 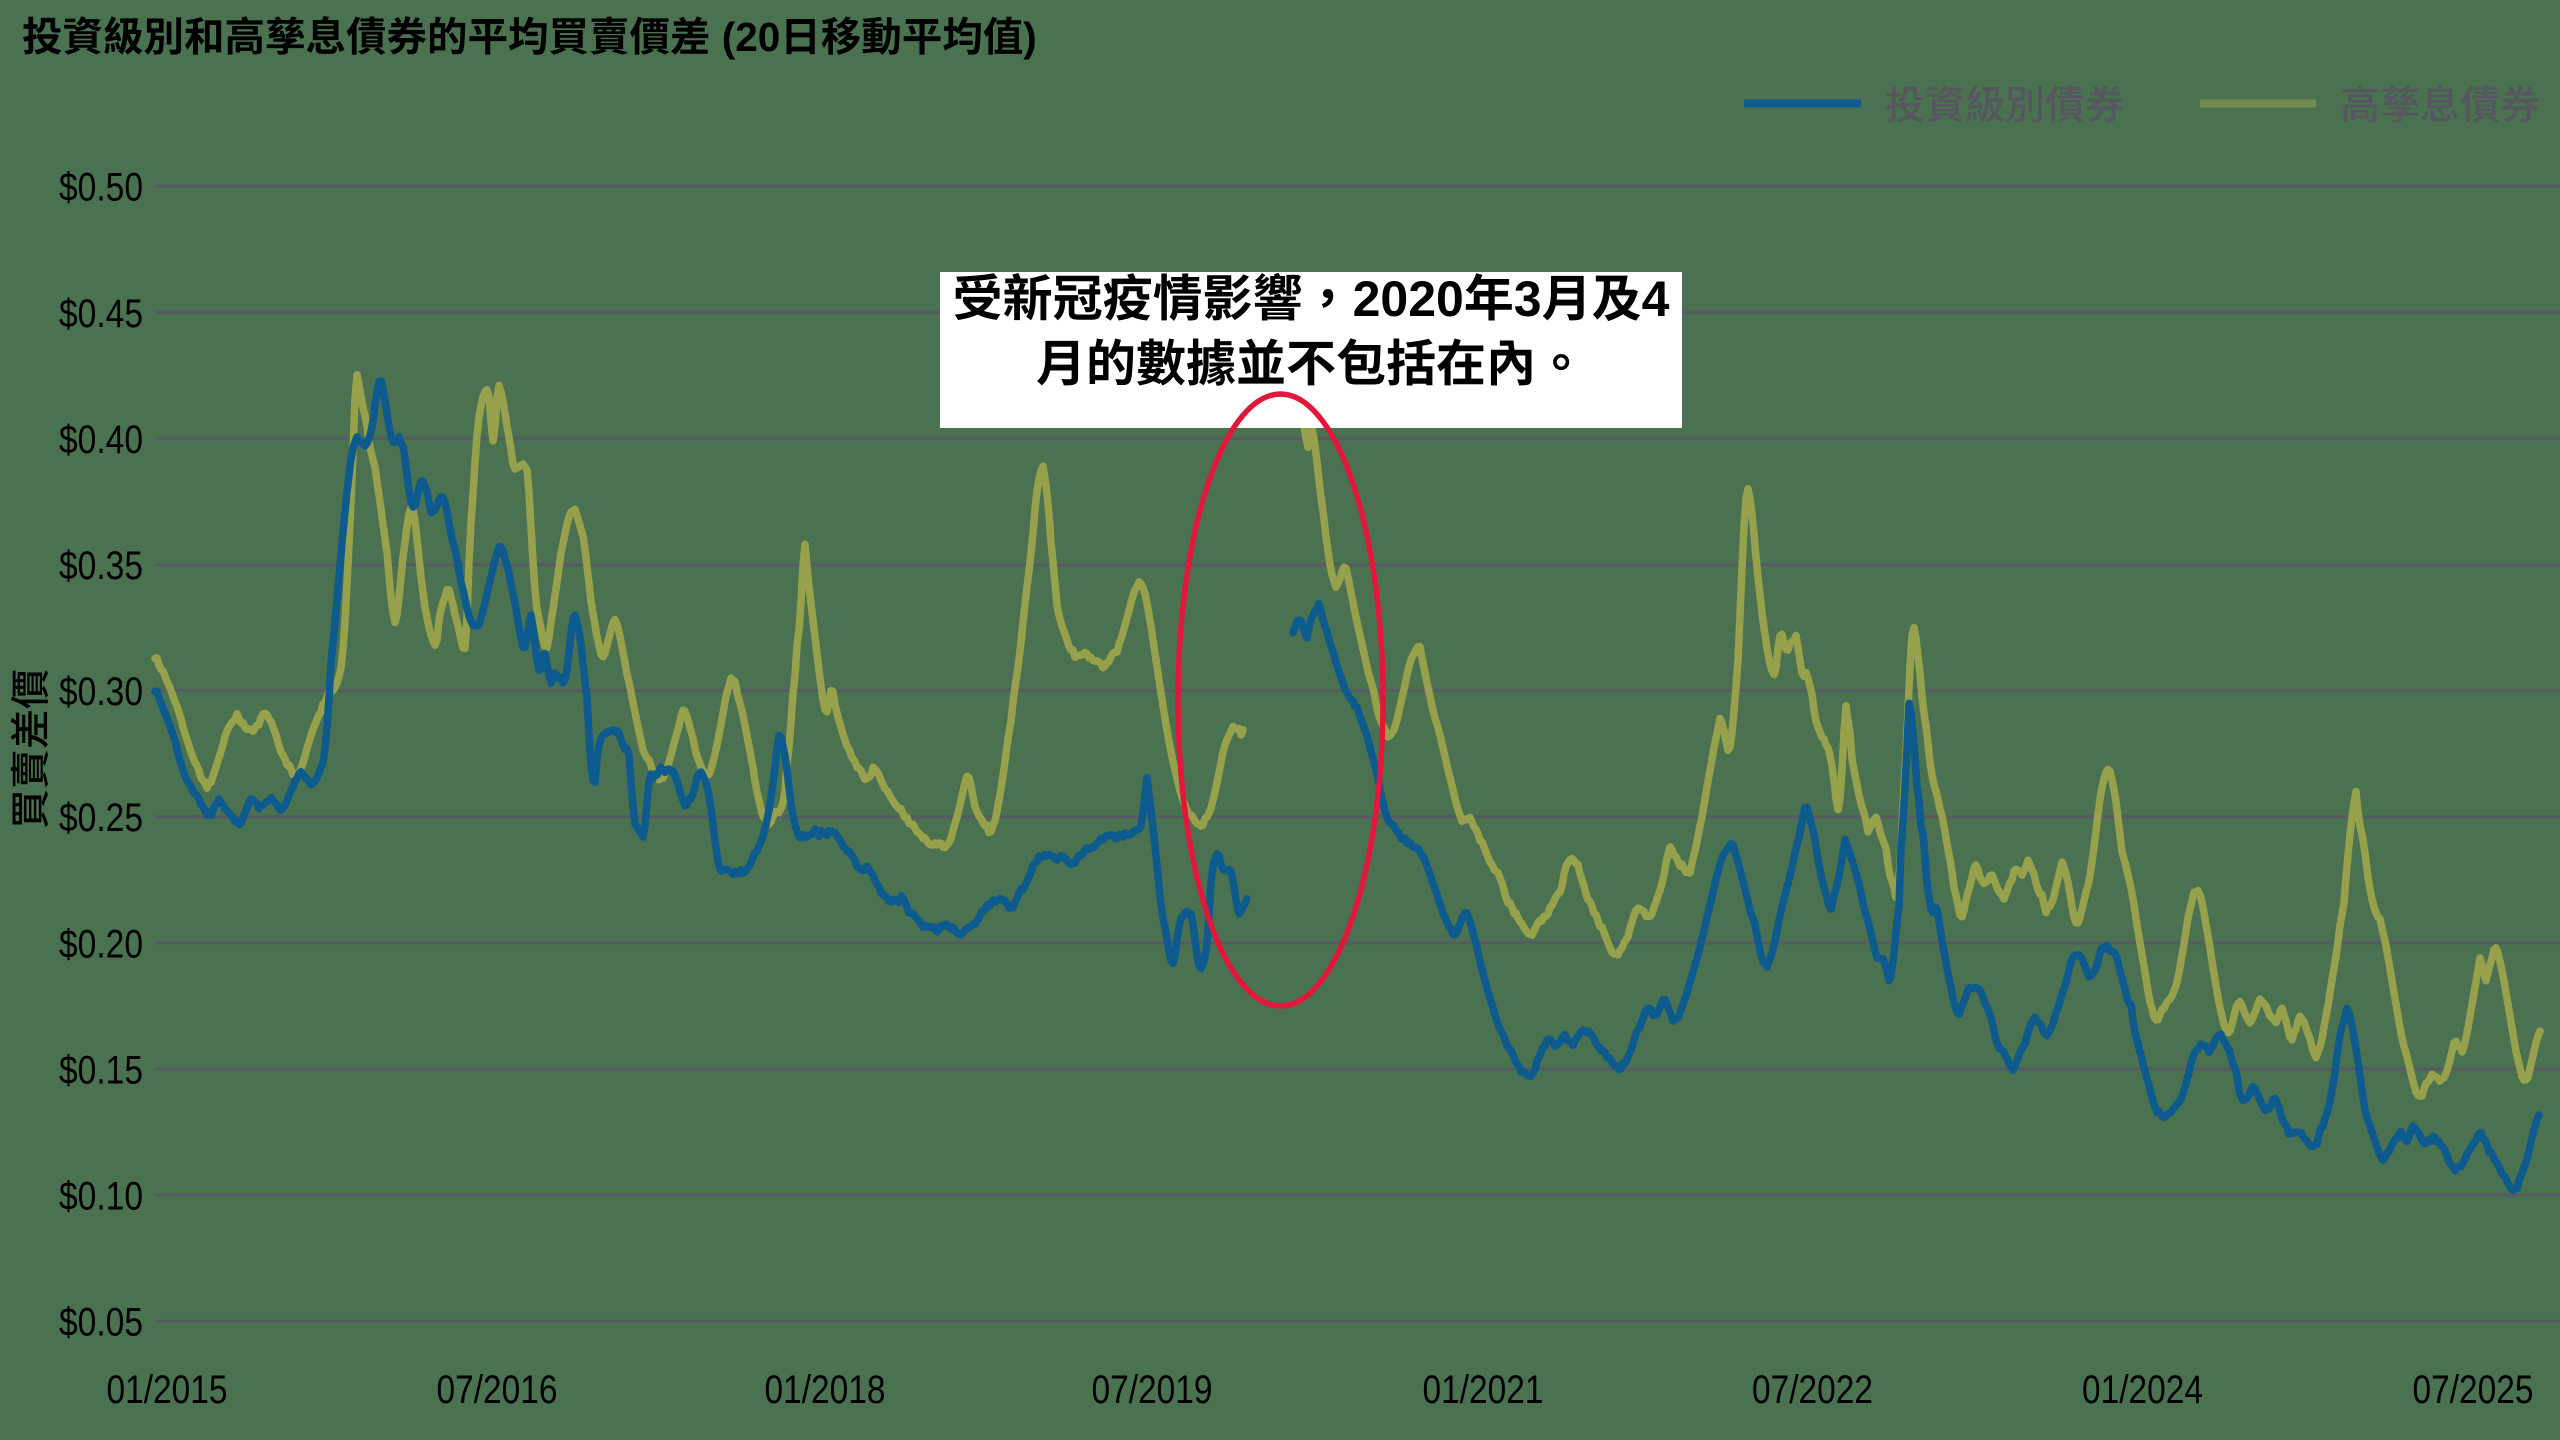 What do you see at coordinates (101, 1197) in the screenshot?
I see `svg-text: $0.10` at bounding box center [101, 1197].